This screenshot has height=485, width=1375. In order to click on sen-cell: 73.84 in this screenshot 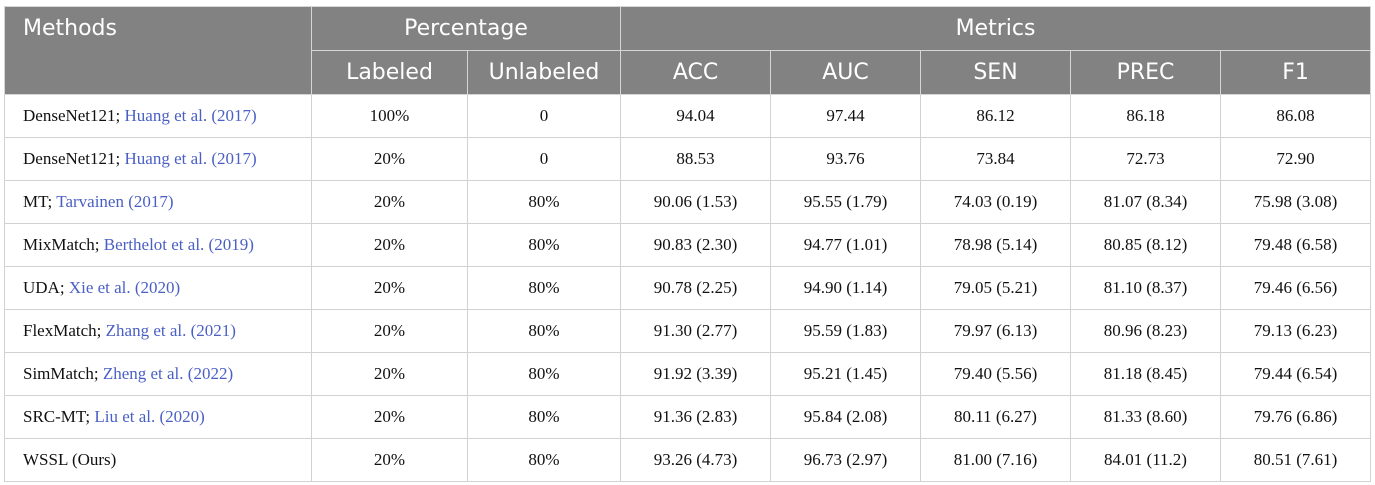, I will do `click(996, 159)`.